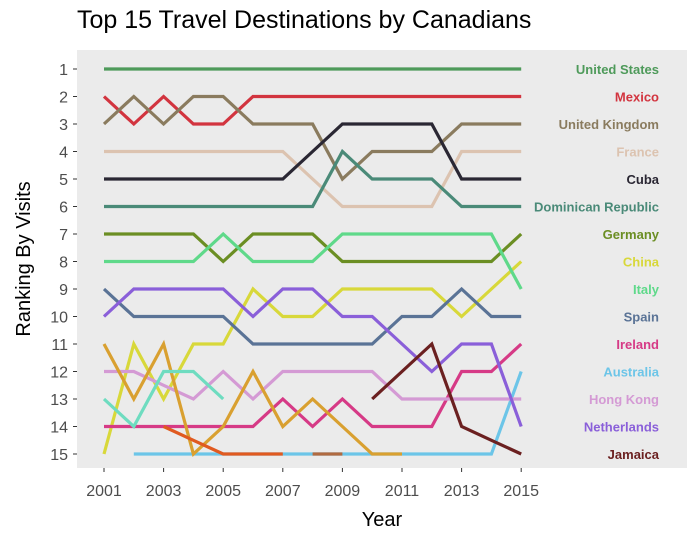 The image size is (700, 537). I want to click on y-tick-label: 15, so click(59, 455).